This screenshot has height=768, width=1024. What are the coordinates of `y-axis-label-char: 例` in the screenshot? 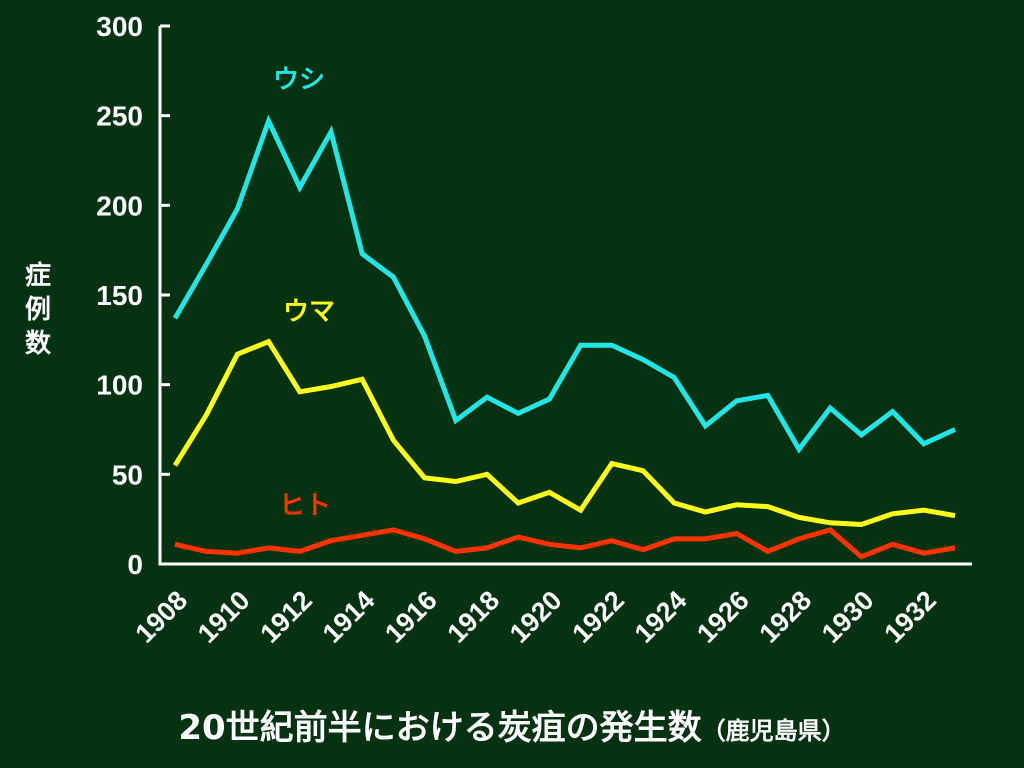 It's located at (38, 310).